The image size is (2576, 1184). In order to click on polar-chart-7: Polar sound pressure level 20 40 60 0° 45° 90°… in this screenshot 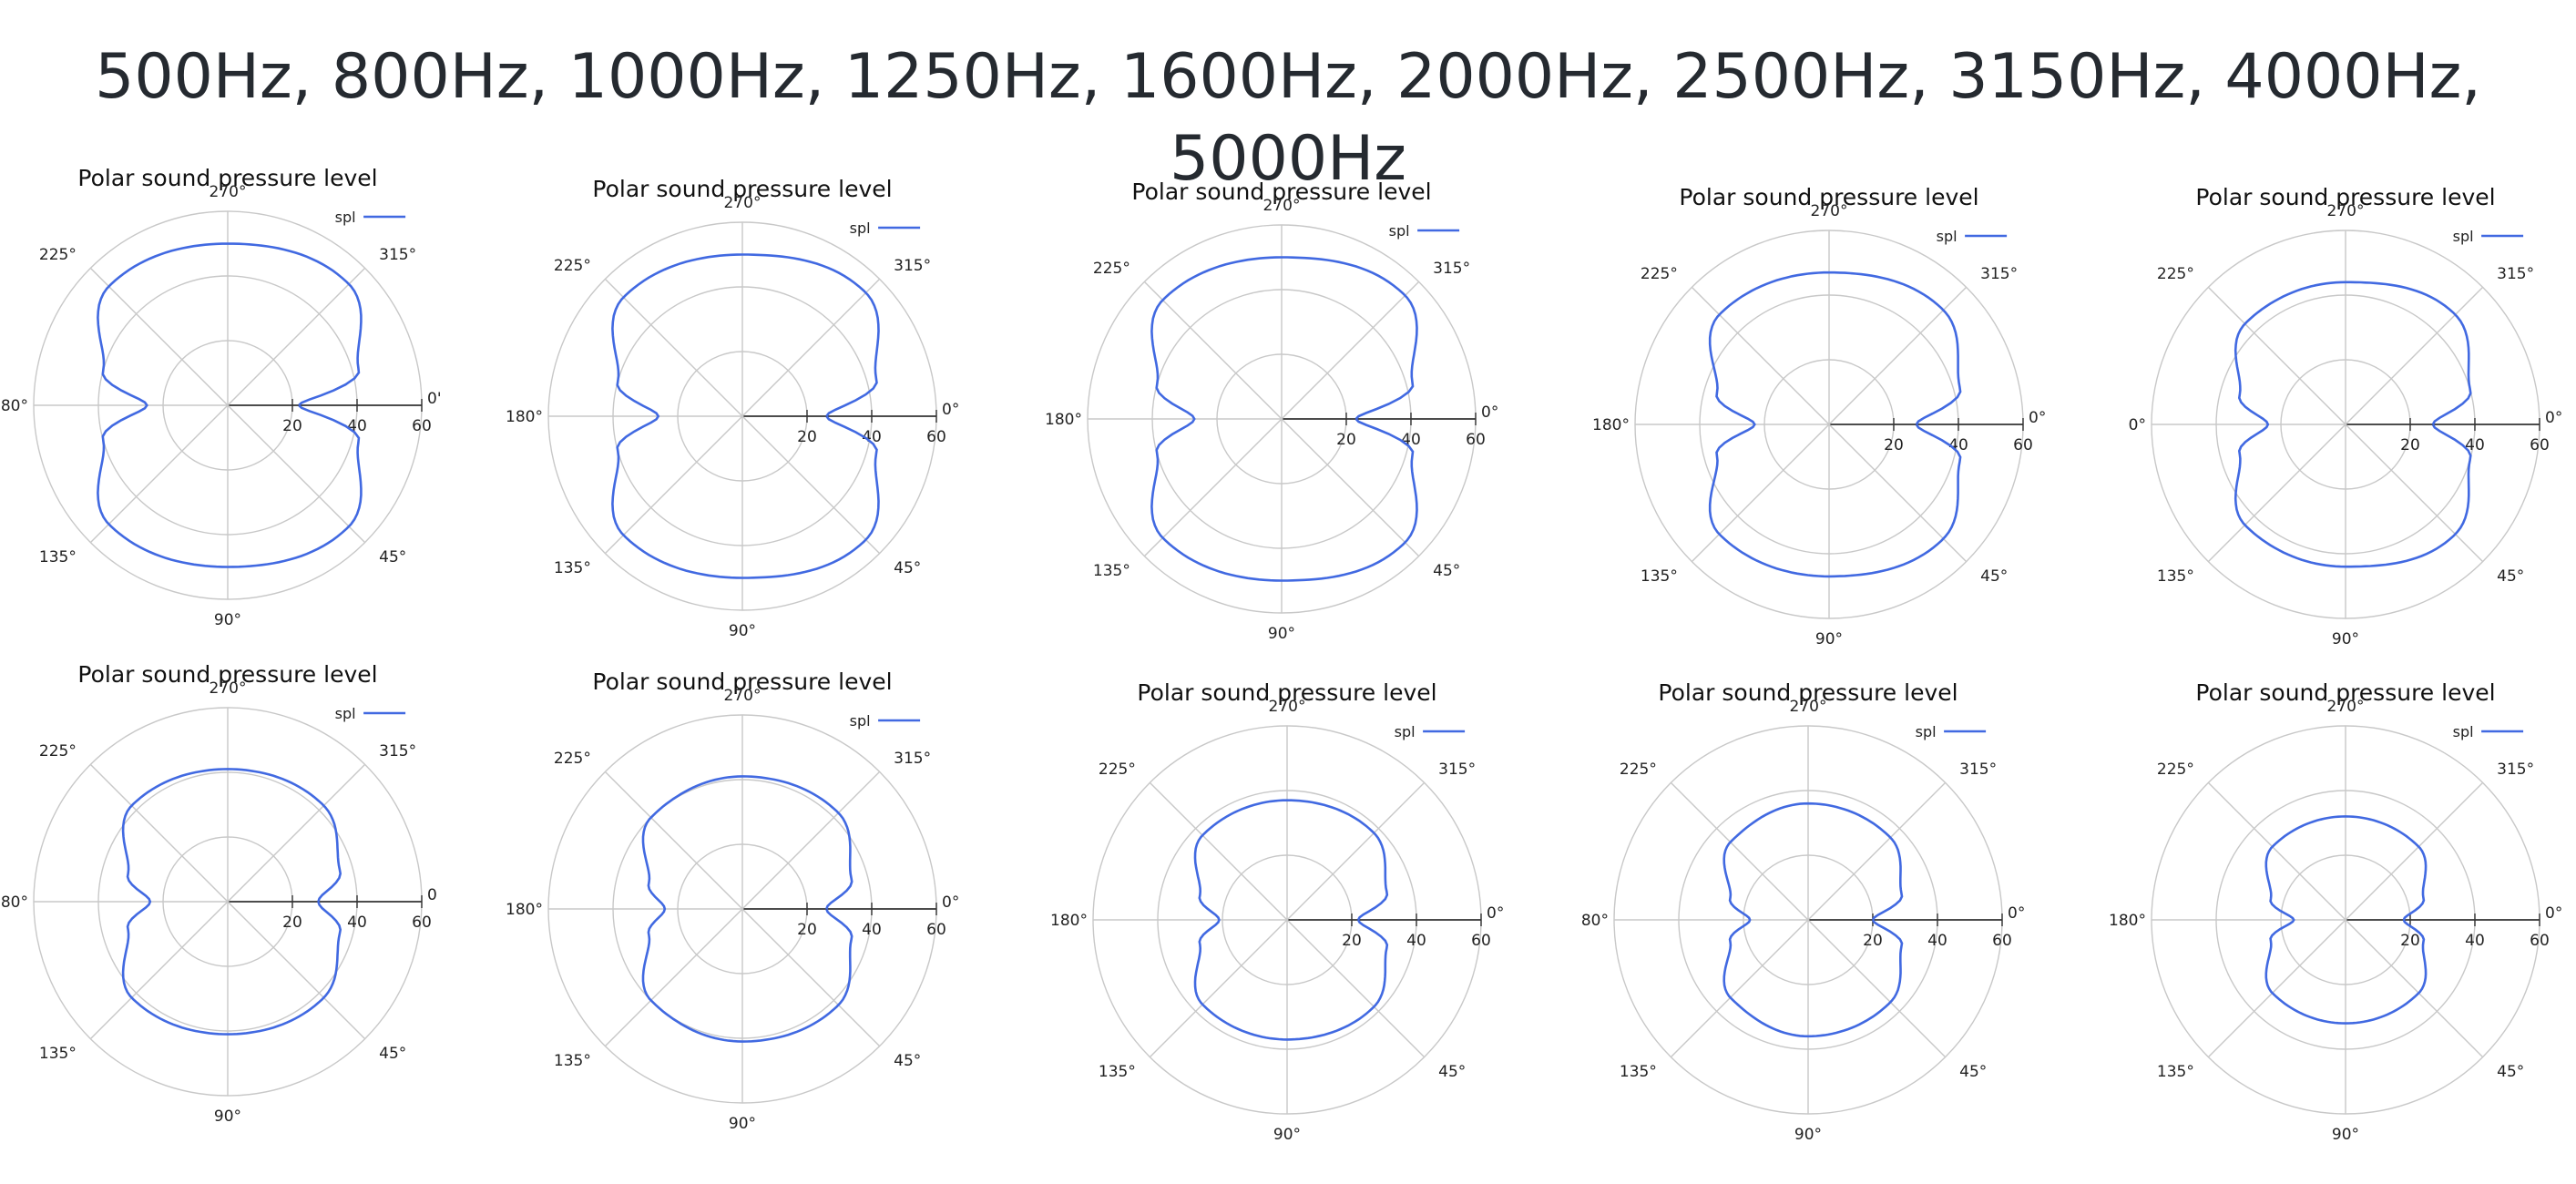, I will do `click(732, 901)`.